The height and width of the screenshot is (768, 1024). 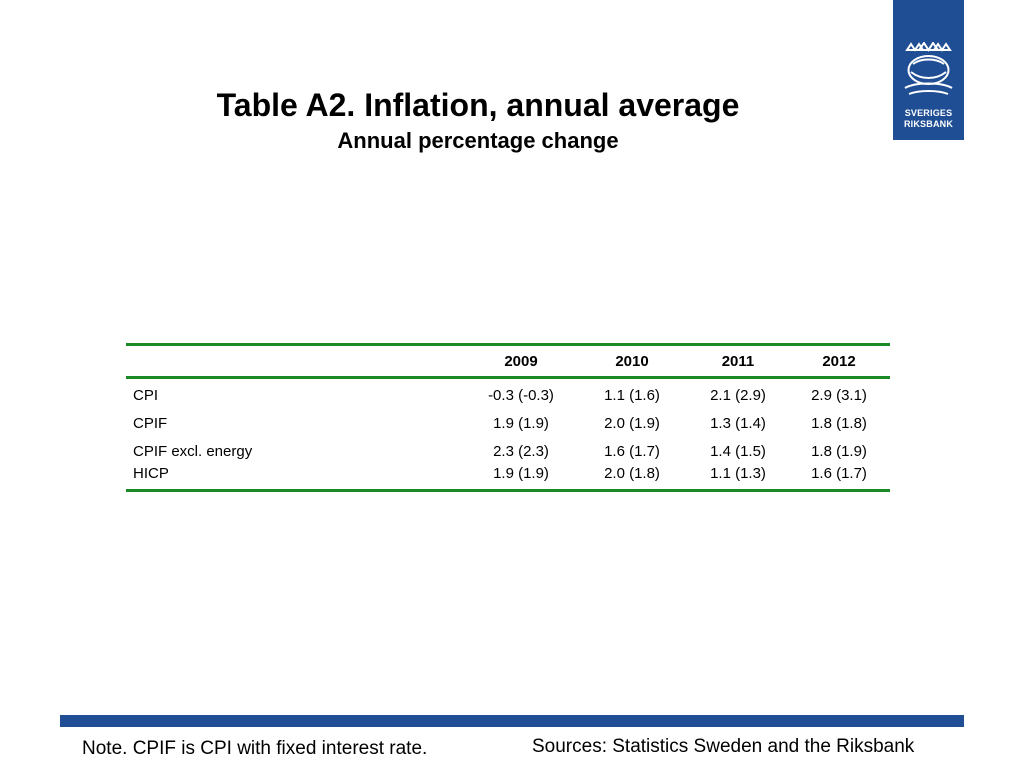 What do you see at coordinates (632, 395) in the screenshot?
I see `table-cell: 1.1 (1.6)` at bounding box center [632, 395].